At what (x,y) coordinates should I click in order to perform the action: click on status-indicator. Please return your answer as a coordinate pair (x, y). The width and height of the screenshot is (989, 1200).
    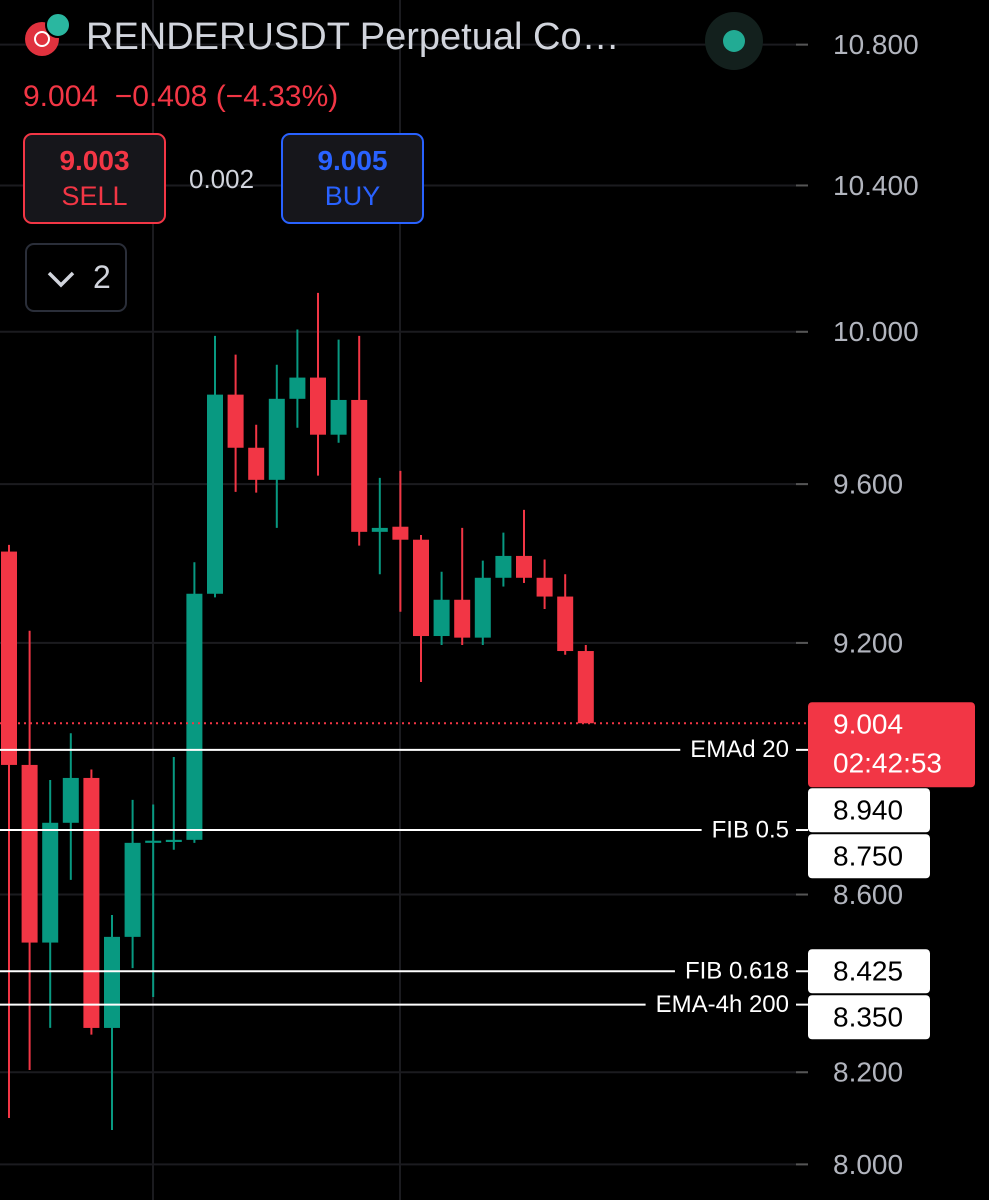
    Looking at the image, I should click on (734, 41).